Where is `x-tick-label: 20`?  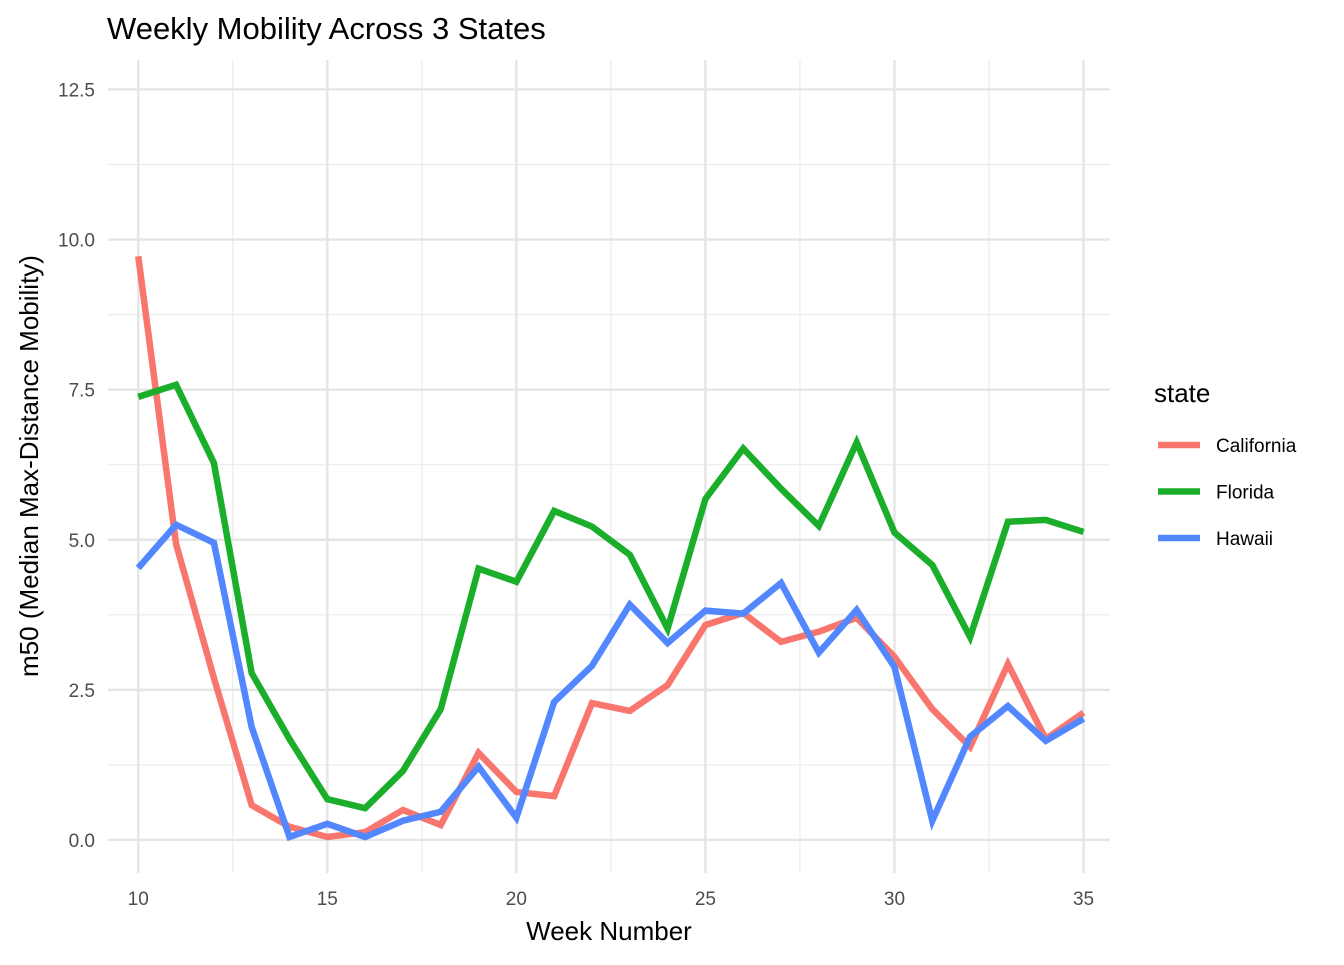 x-tick-label: 20 is located at coordinates (516, 899).